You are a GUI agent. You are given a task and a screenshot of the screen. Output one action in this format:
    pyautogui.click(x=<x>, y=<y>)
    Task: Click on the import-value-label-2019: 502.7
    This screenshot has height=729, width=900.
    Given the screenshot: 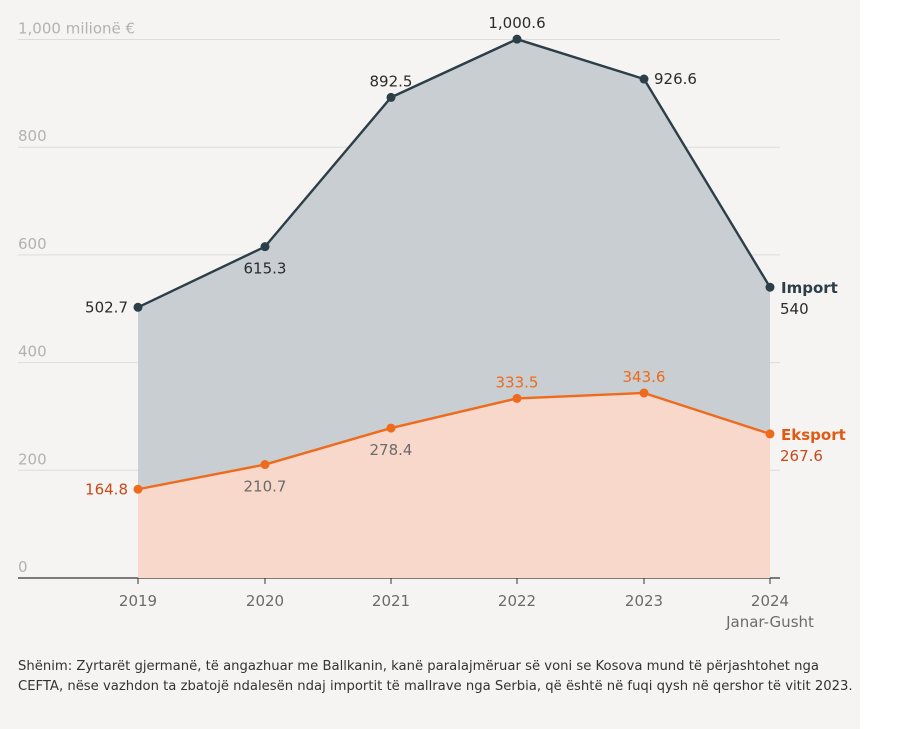 What is the action you would take?
    pyautogui.click(x=106, y=307)
    